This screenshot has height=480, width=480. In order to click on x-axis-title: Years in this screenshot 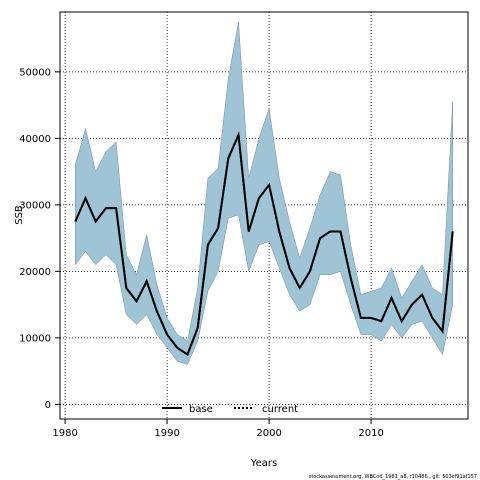, I will do `click(263, 463)`.